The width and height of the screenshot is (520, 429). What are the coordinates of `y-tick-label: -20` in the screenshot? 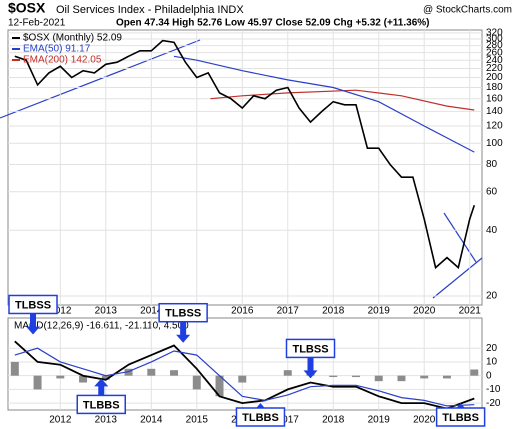 It's located at (493, 403).